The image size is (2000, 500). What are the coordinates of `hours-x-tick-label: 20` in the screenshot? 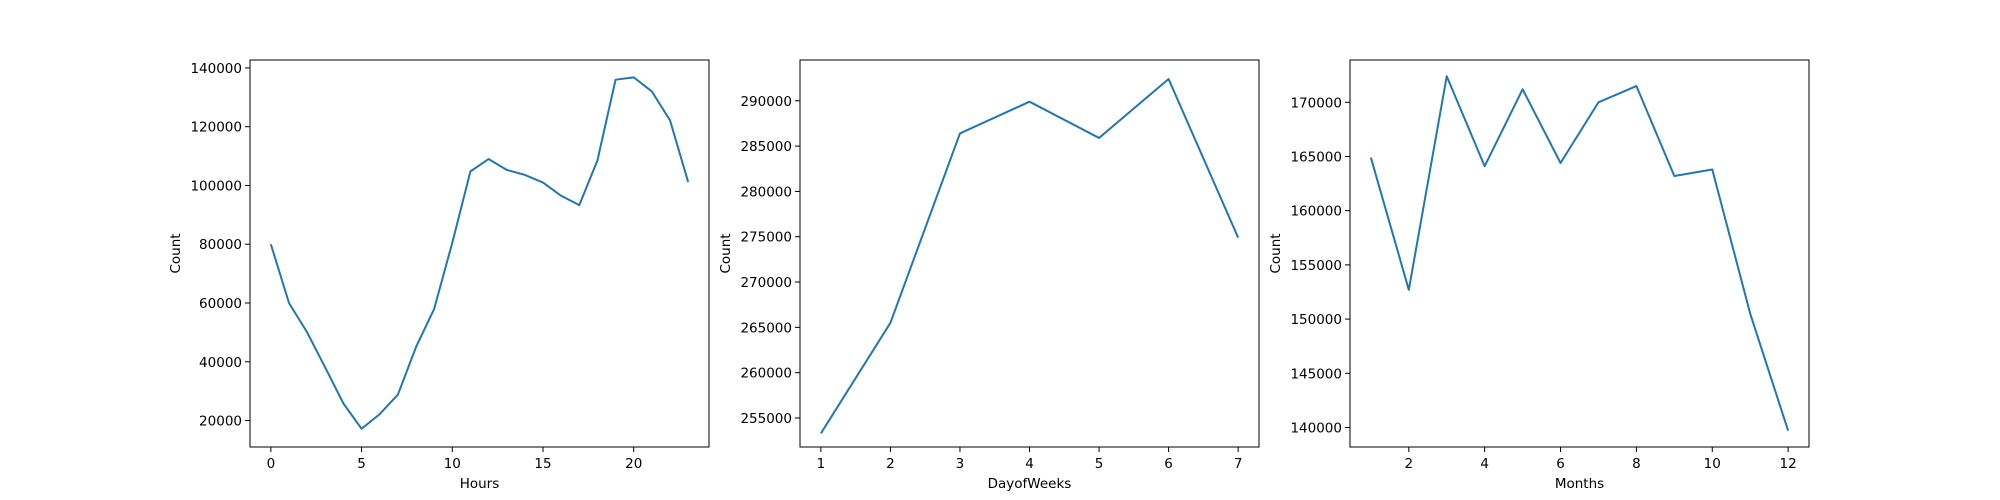 It's located at (633, 464).